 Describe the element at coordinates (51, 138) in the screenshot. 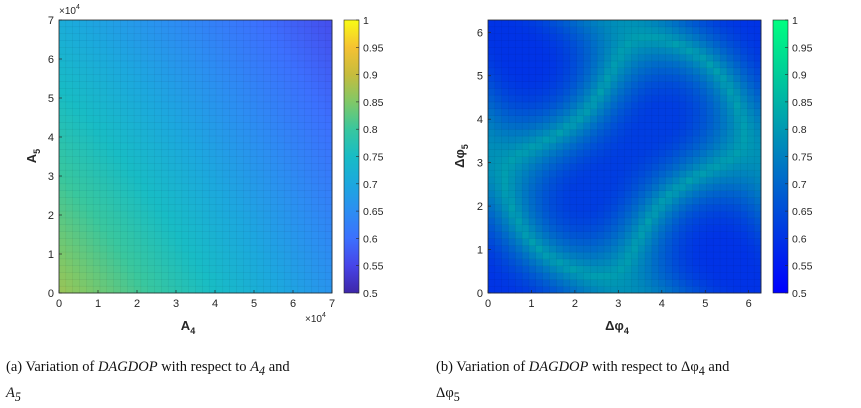

I see `y-tick-label: 4` at that location.